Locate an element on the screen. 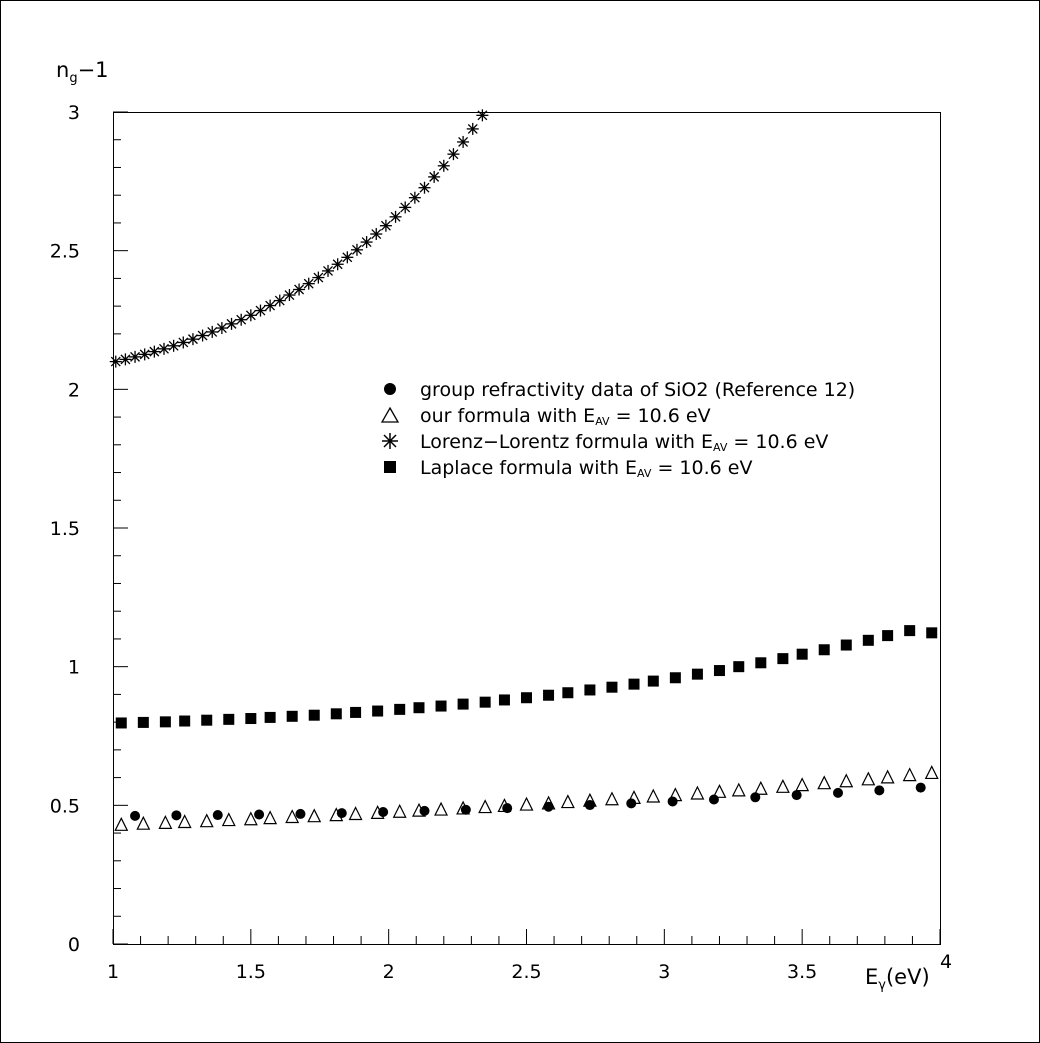 The image size is (1040, 1043). x-tick-label: 3.5 is located at coordinates (802, 972).